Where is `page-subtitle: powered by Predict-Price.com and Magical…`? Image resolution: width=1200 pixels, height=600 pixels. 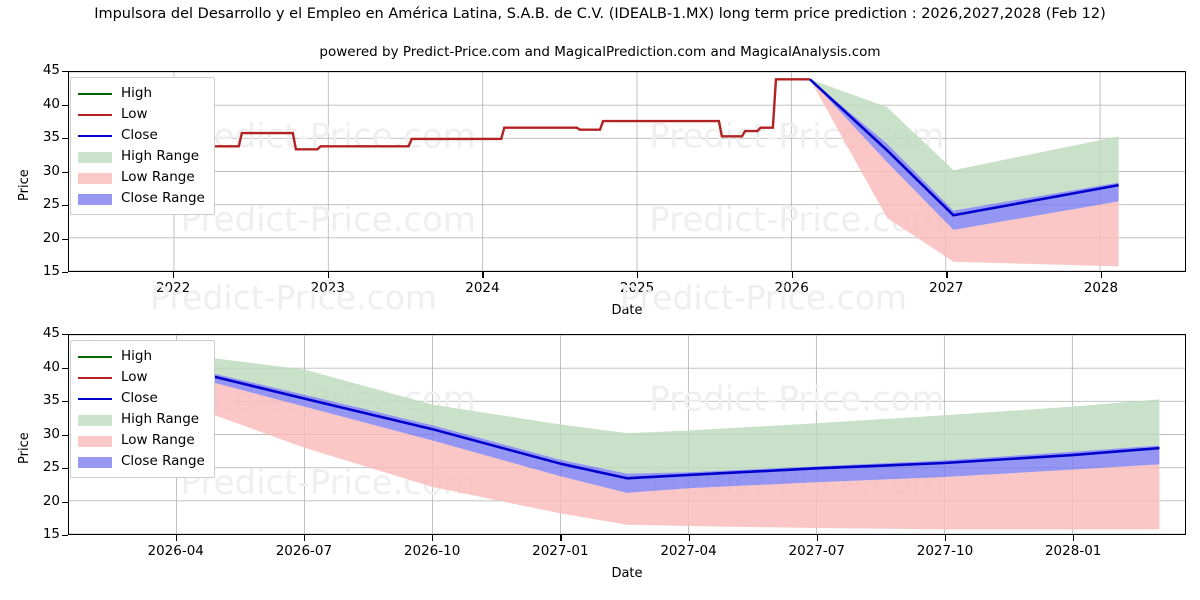
page-subtitle: powered by Predict-Price.com and Magical… is located at coordinates (600, 52).